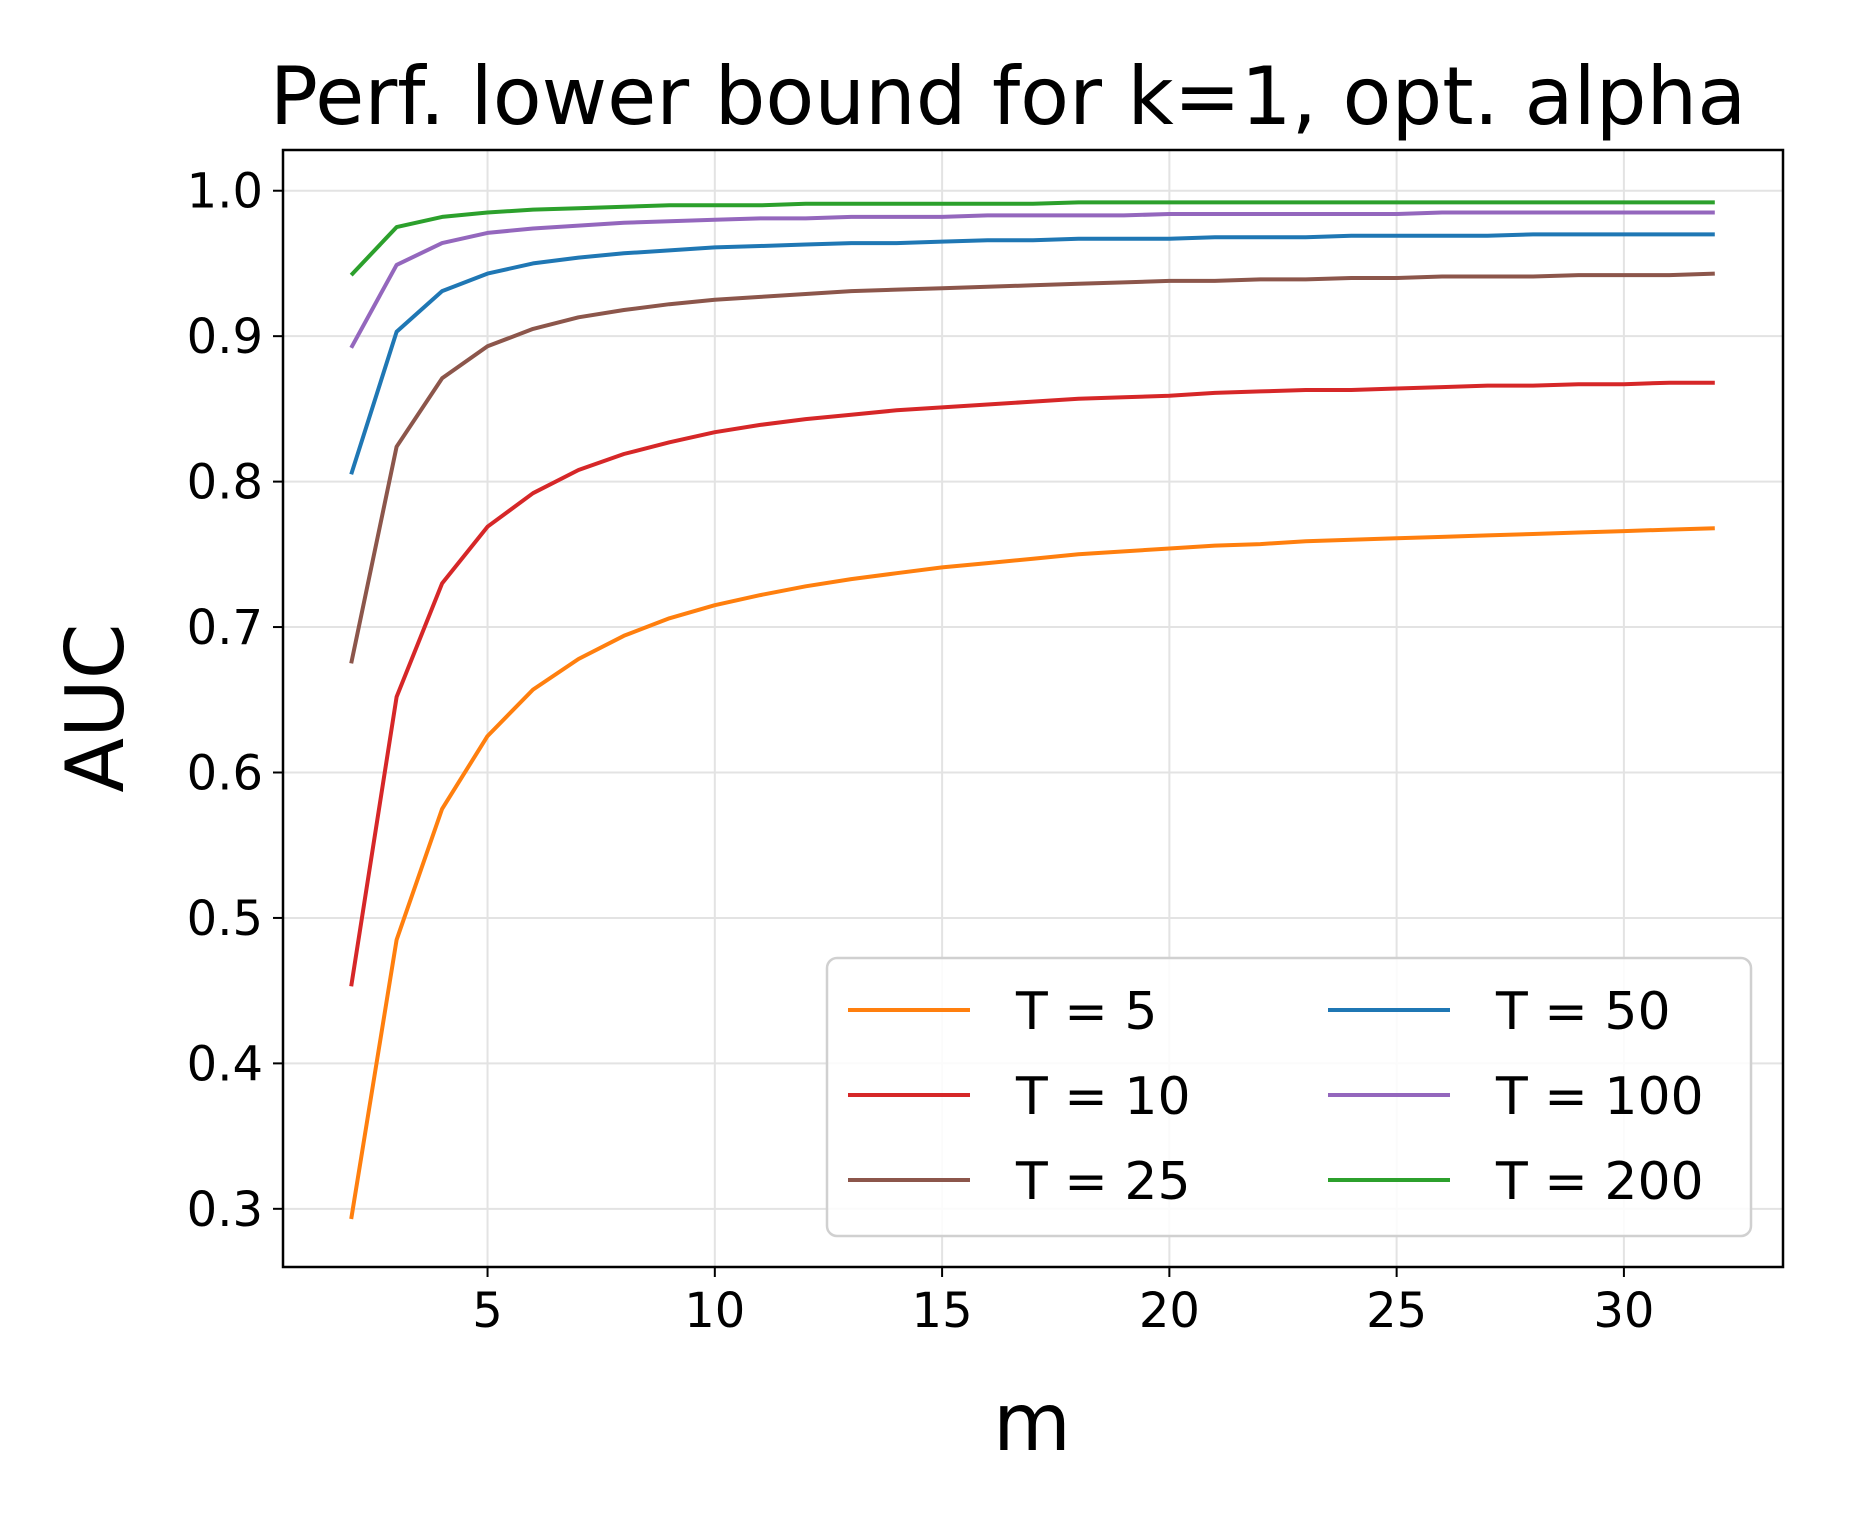 The width and height of the screenshot is (1853, 1517). I want to click on y-axis-label: AUC, so click(95, 707).